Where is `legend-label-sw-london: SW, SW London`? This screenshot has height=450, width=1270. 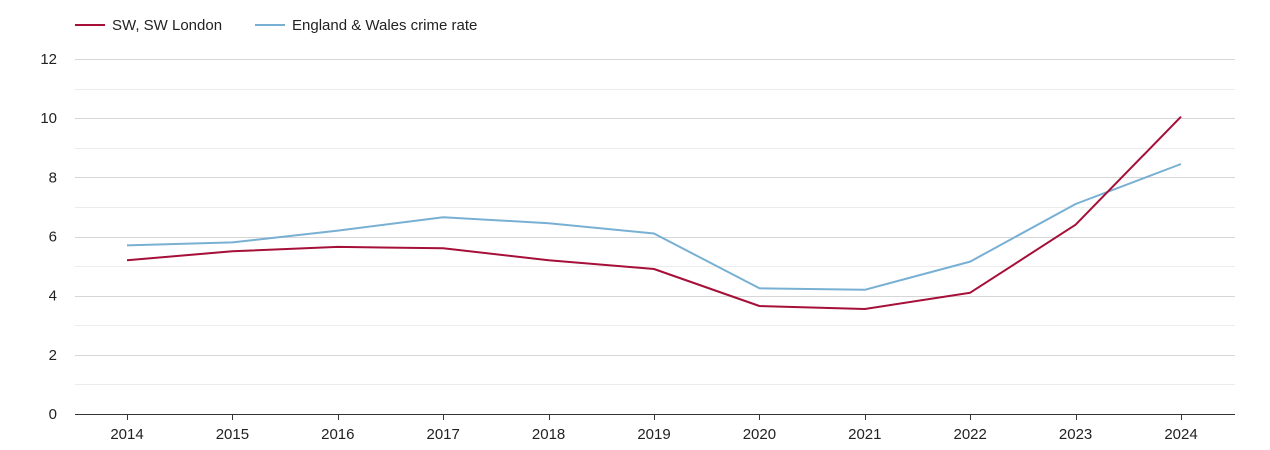
legend-label-sw-london: SW, SW London is located at coordinates (167, 25).